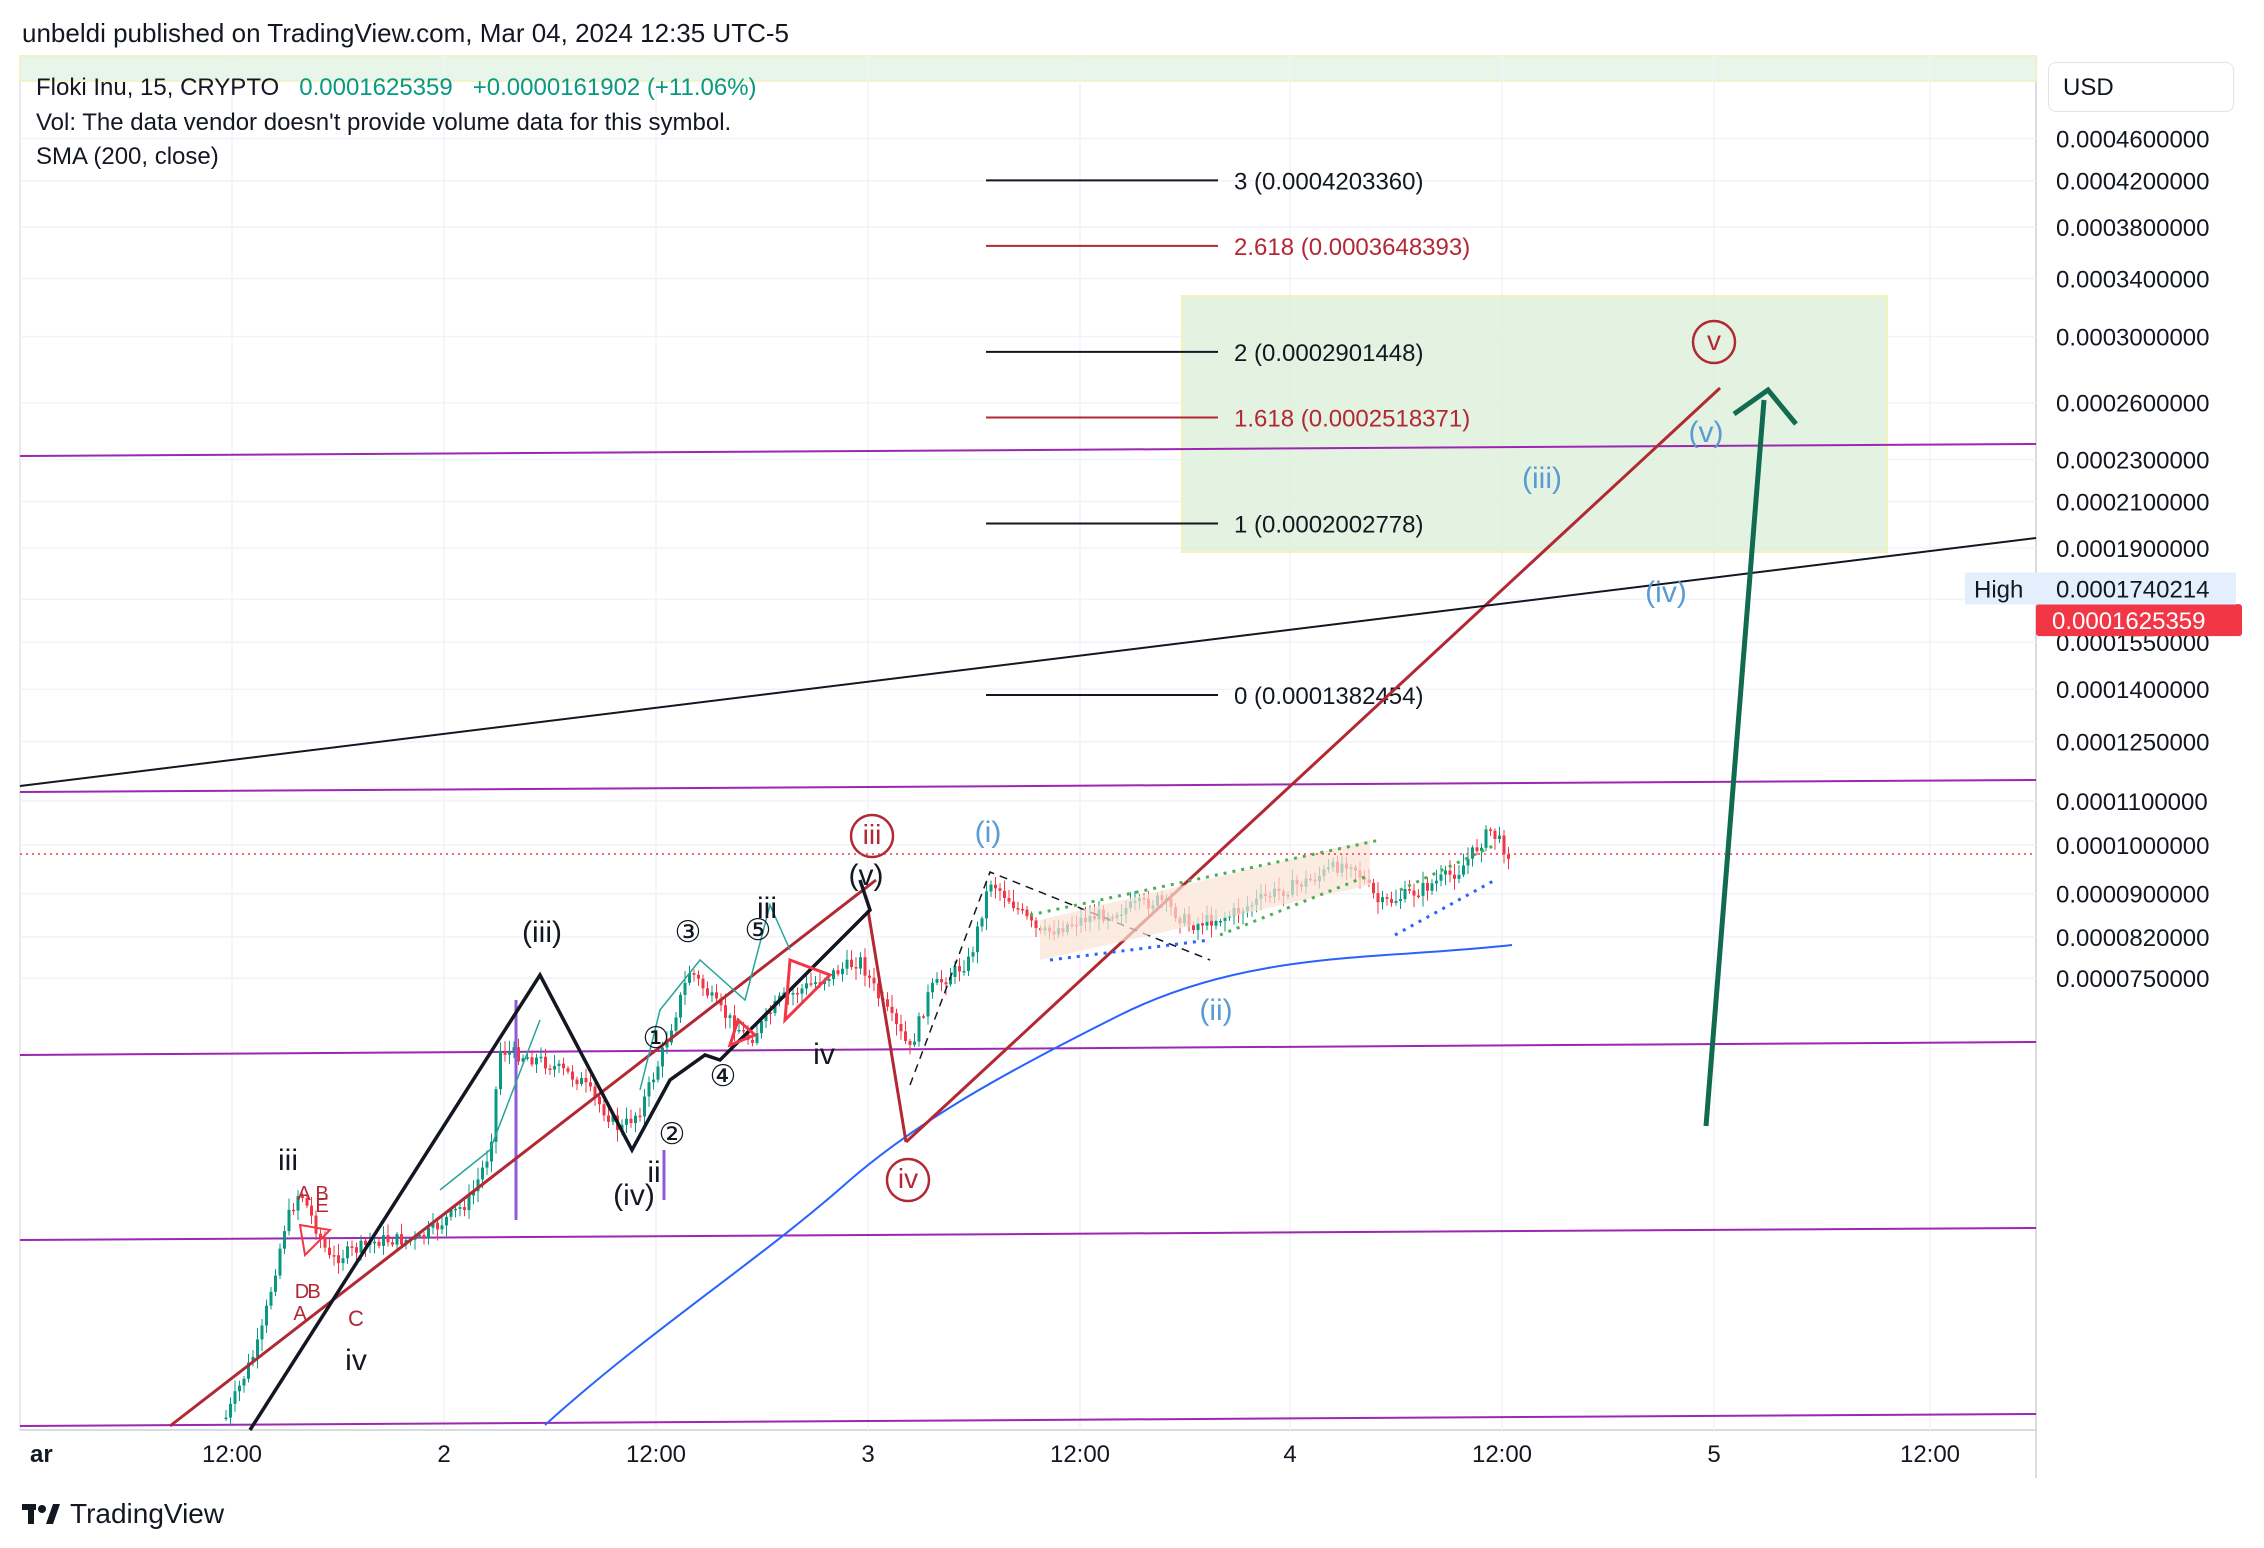  Describe the element at coordinates (2133, 460) in the screenshot. I see `price-tick-label: 0.0002300000` at that location.